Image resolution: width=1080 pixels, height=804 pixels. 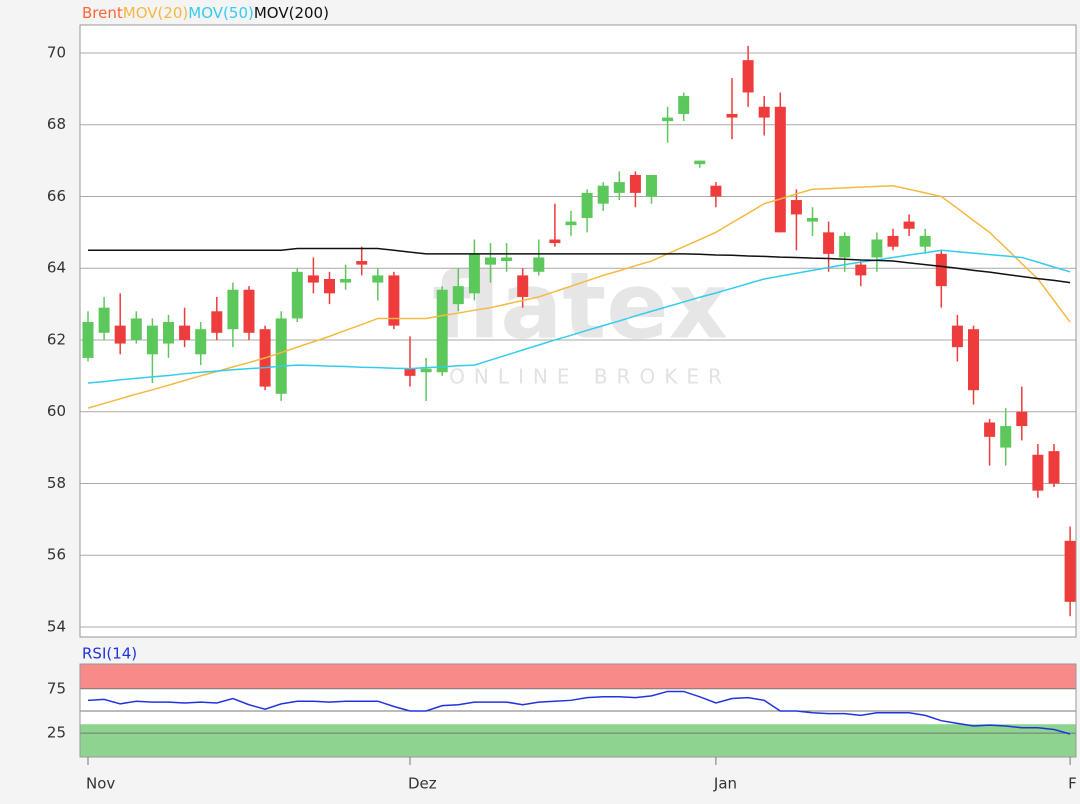 I want to click on y-tick-label: 25, so click(x=56, y=733).